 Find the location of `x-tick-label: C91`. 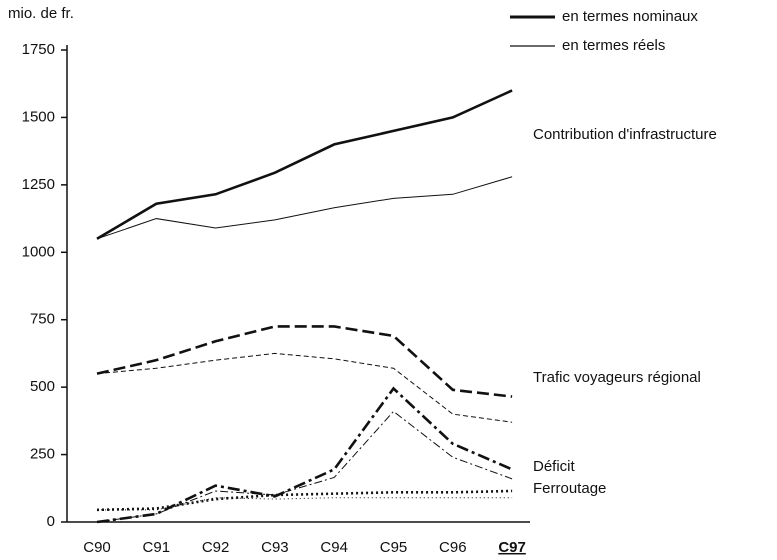

x-tick-label: C91 is located at coordinates (157, 547).